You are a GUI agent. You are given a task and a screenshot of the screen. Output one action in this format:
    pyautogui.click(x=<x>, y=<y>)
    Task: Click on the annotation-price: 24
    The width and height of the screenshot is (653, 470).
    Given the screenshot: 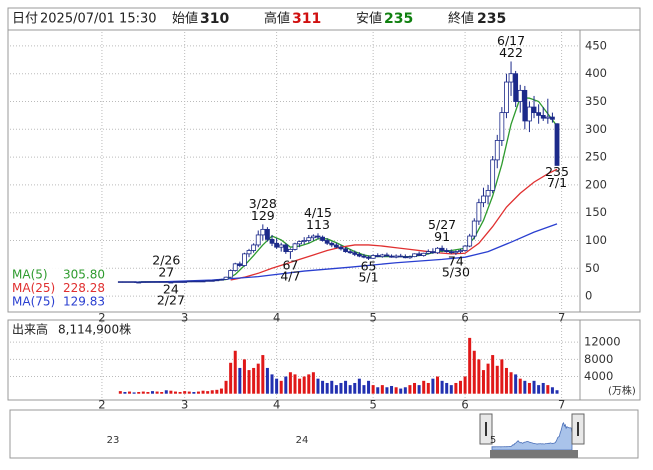 What is the action you would take?
    pyautogui.click(x=171, y=288)
    